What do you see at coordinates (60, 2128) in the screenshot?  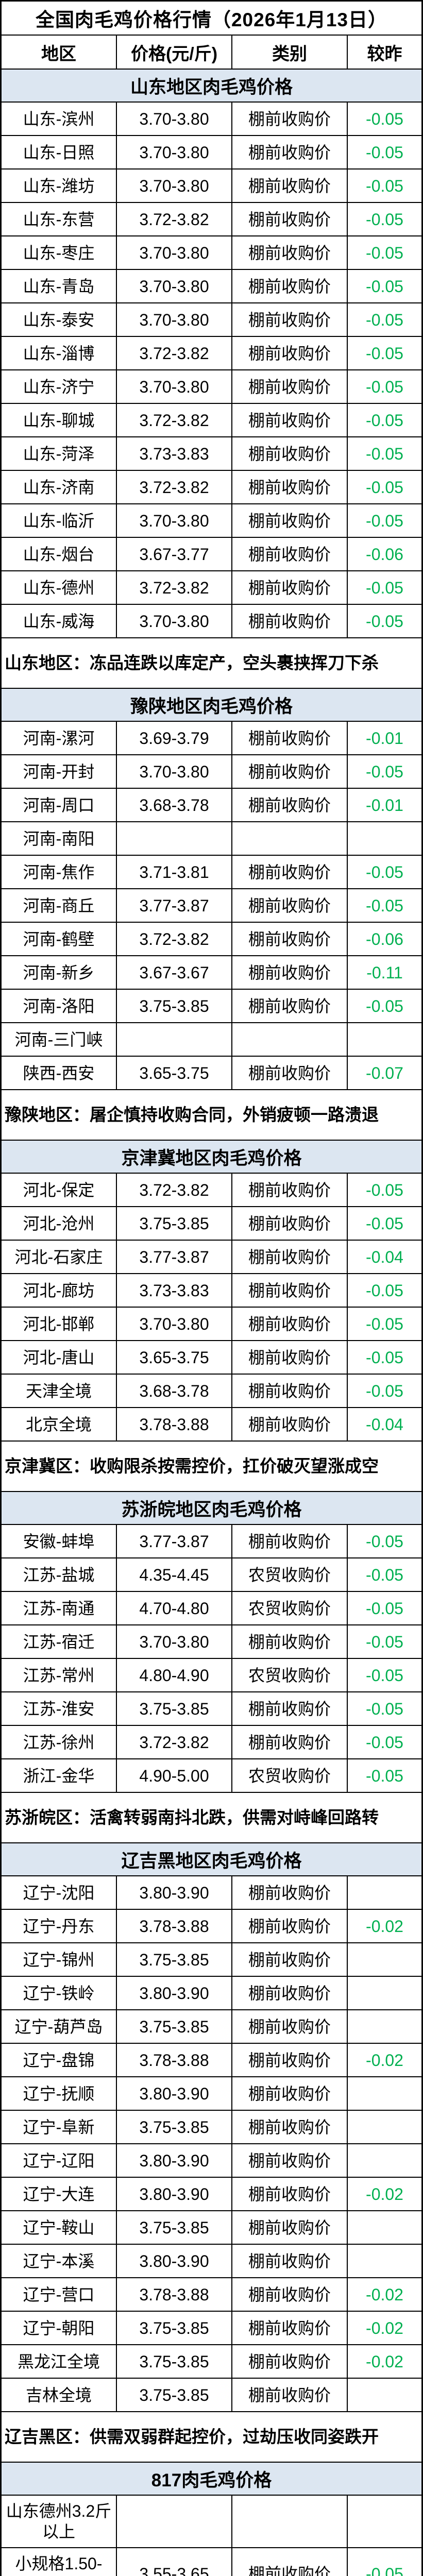 I see `region-cell: 辽宁-阜新` at bounding box center [60, 2128].